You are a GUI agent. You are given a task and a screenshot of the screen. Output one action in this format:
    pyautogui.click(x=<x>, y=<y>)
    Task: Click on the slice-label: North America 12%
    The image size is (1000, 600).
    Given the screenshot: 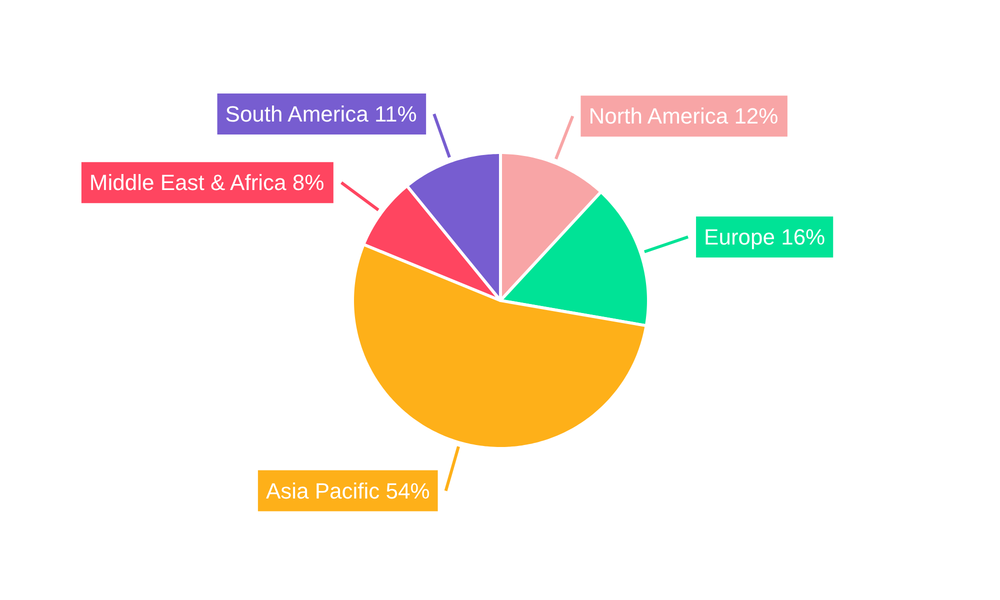 What is the action you would take?
    pyautogui.click(x=683, y=116)
    